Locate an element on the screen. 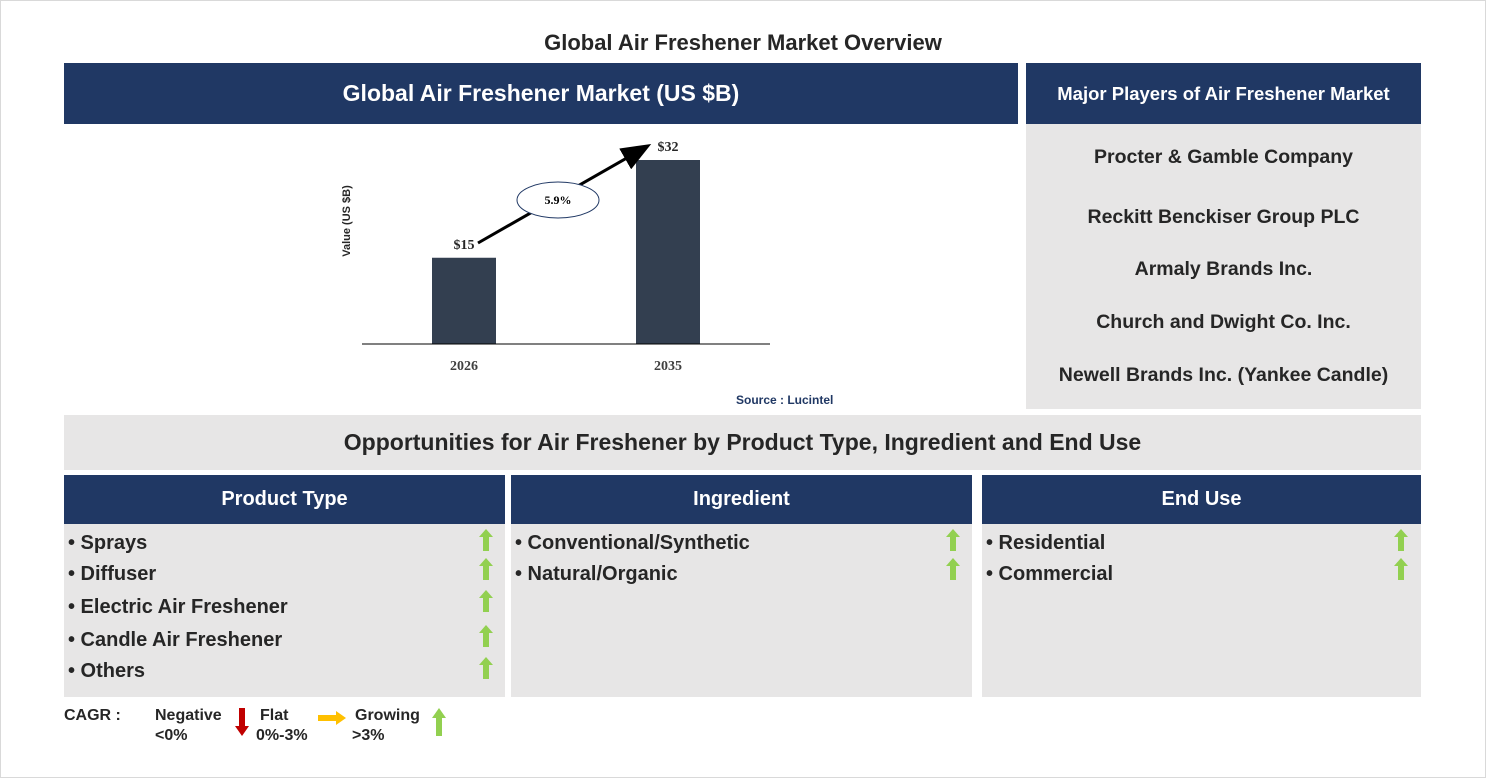 The width and height of the screenshot is (1486, 778). bar-value-label: $15 is located at coordinates (464, 245).